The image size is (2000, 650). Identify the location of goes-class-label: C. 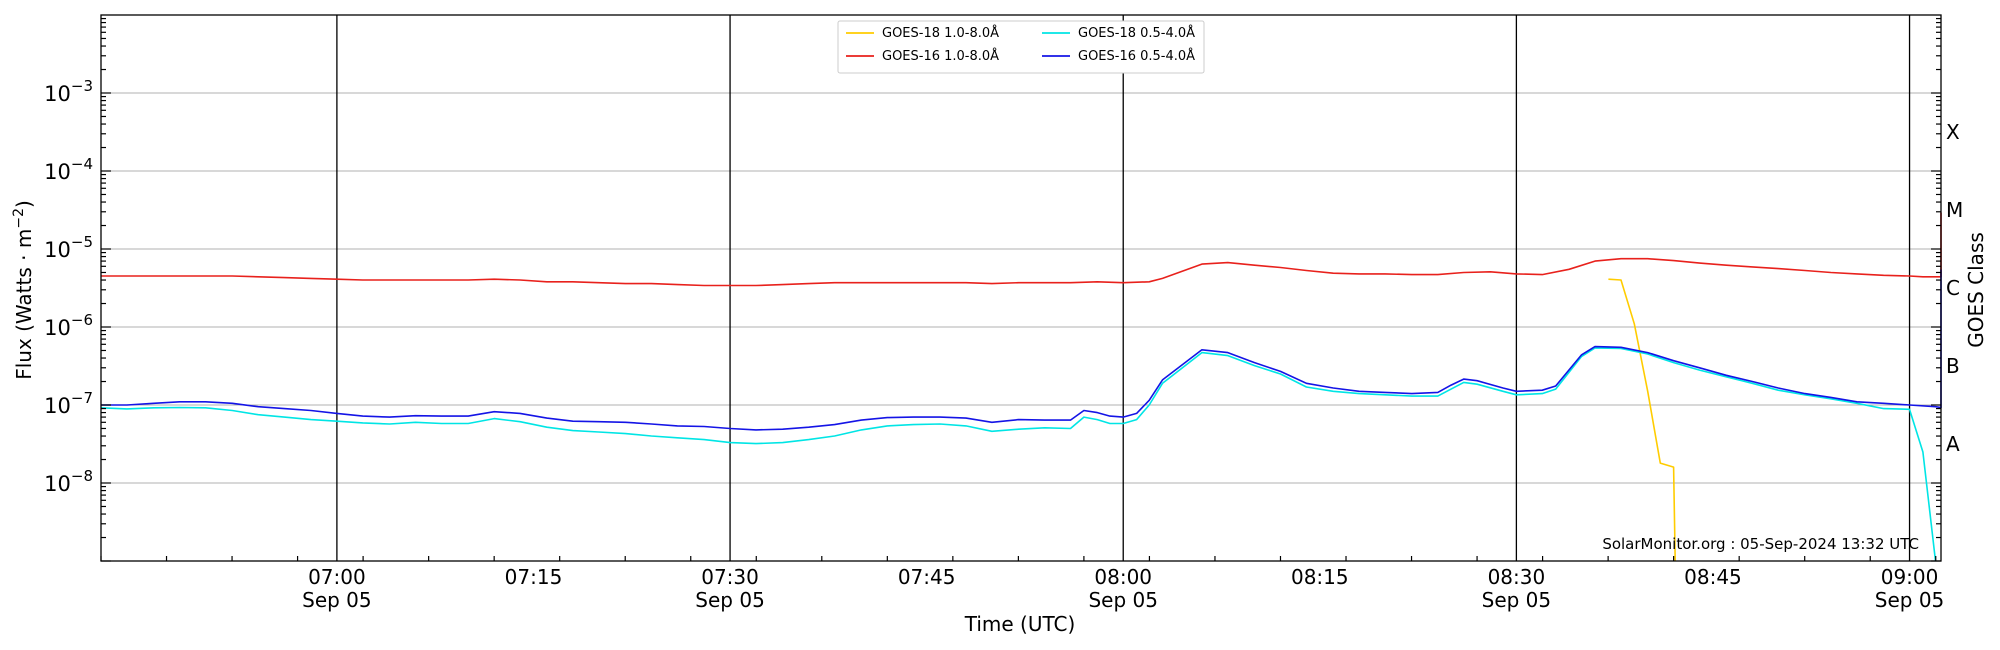
(1953, 288).